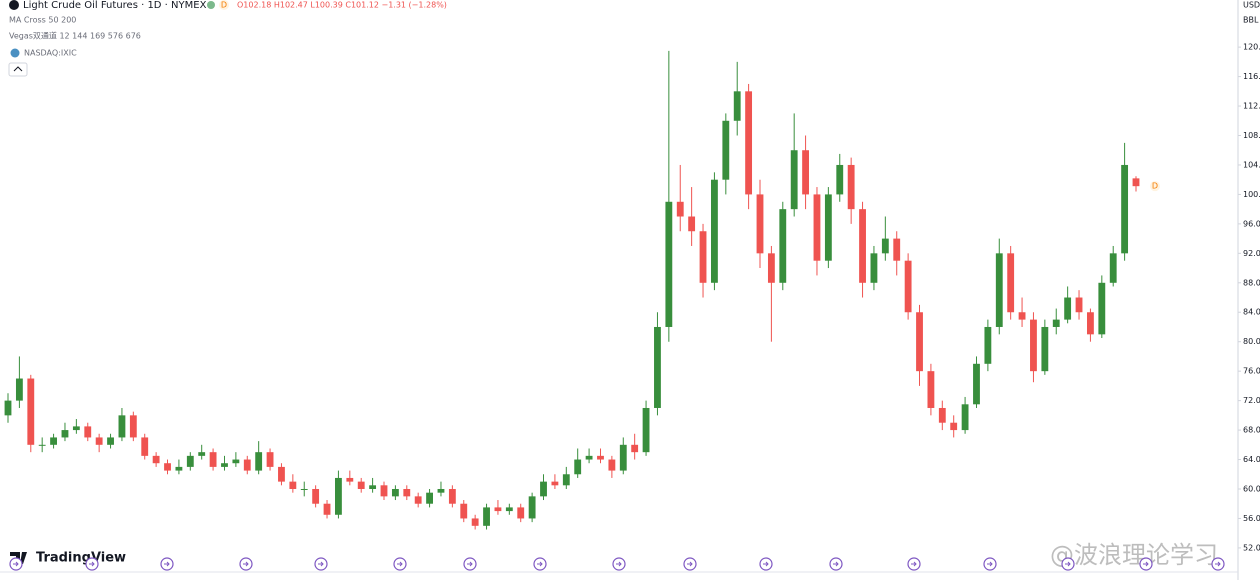 The height and width of the screenshot is (580, 1260). I want to click on last-badge: D, so click(1155, 186).